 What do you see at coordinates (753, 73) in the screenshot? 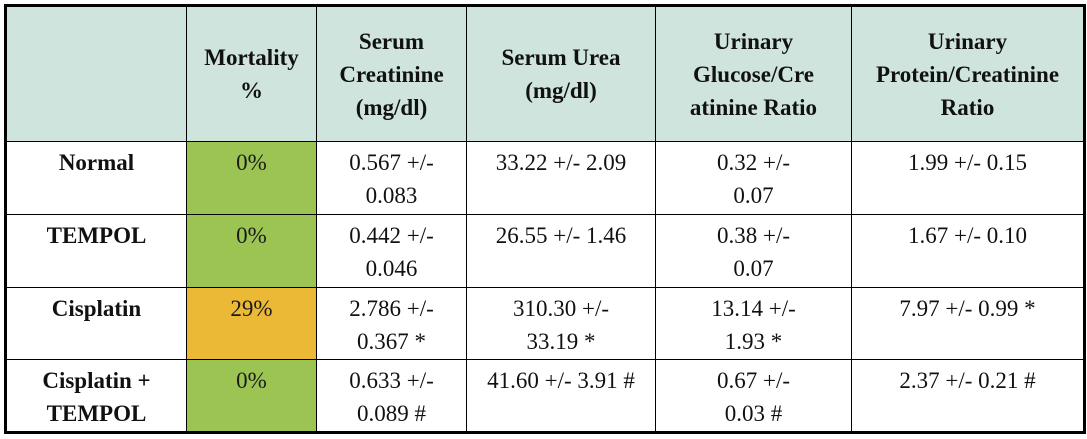
I see `header-urinary-glucose-creatinine-ratio: Urinary Glucose/Cre atinine Ratio` at bounding box center [753, 73].